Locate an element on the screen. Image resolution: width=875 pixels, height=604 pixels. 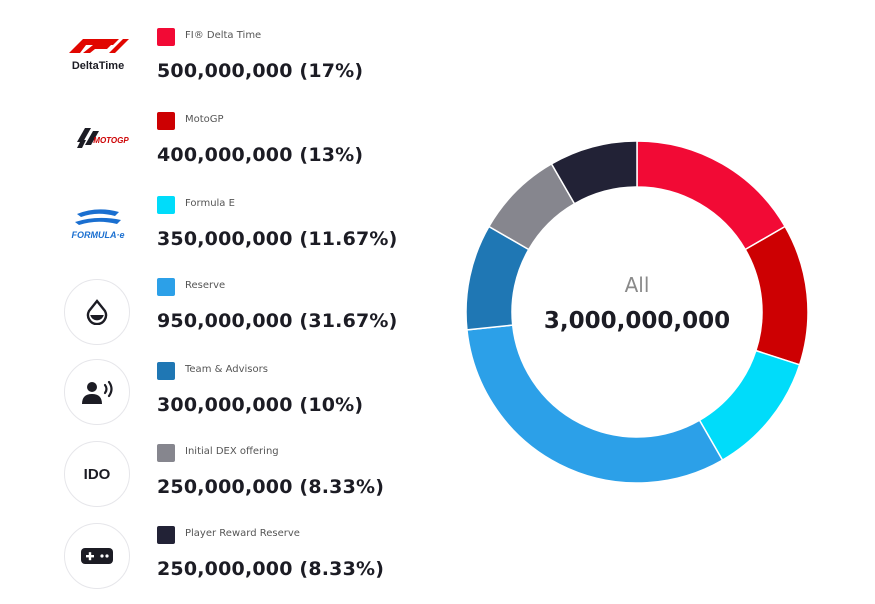
legend-value: 400,000,000 (13%) is located at coordinates (260, 155).